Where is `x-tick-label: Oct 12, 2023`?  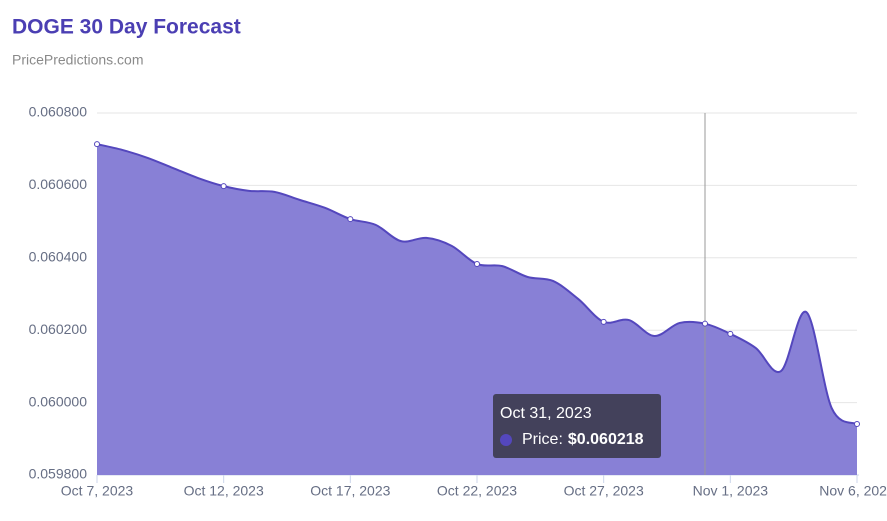
x-tick-label: Oct 12, 2023 is located at coordinates (224, 491).